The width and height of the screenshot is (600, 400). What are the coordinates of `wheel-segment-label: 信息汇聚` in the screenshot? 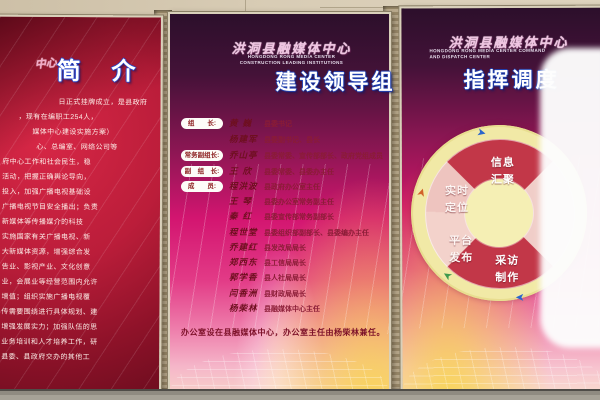 It's located at (502, 171).